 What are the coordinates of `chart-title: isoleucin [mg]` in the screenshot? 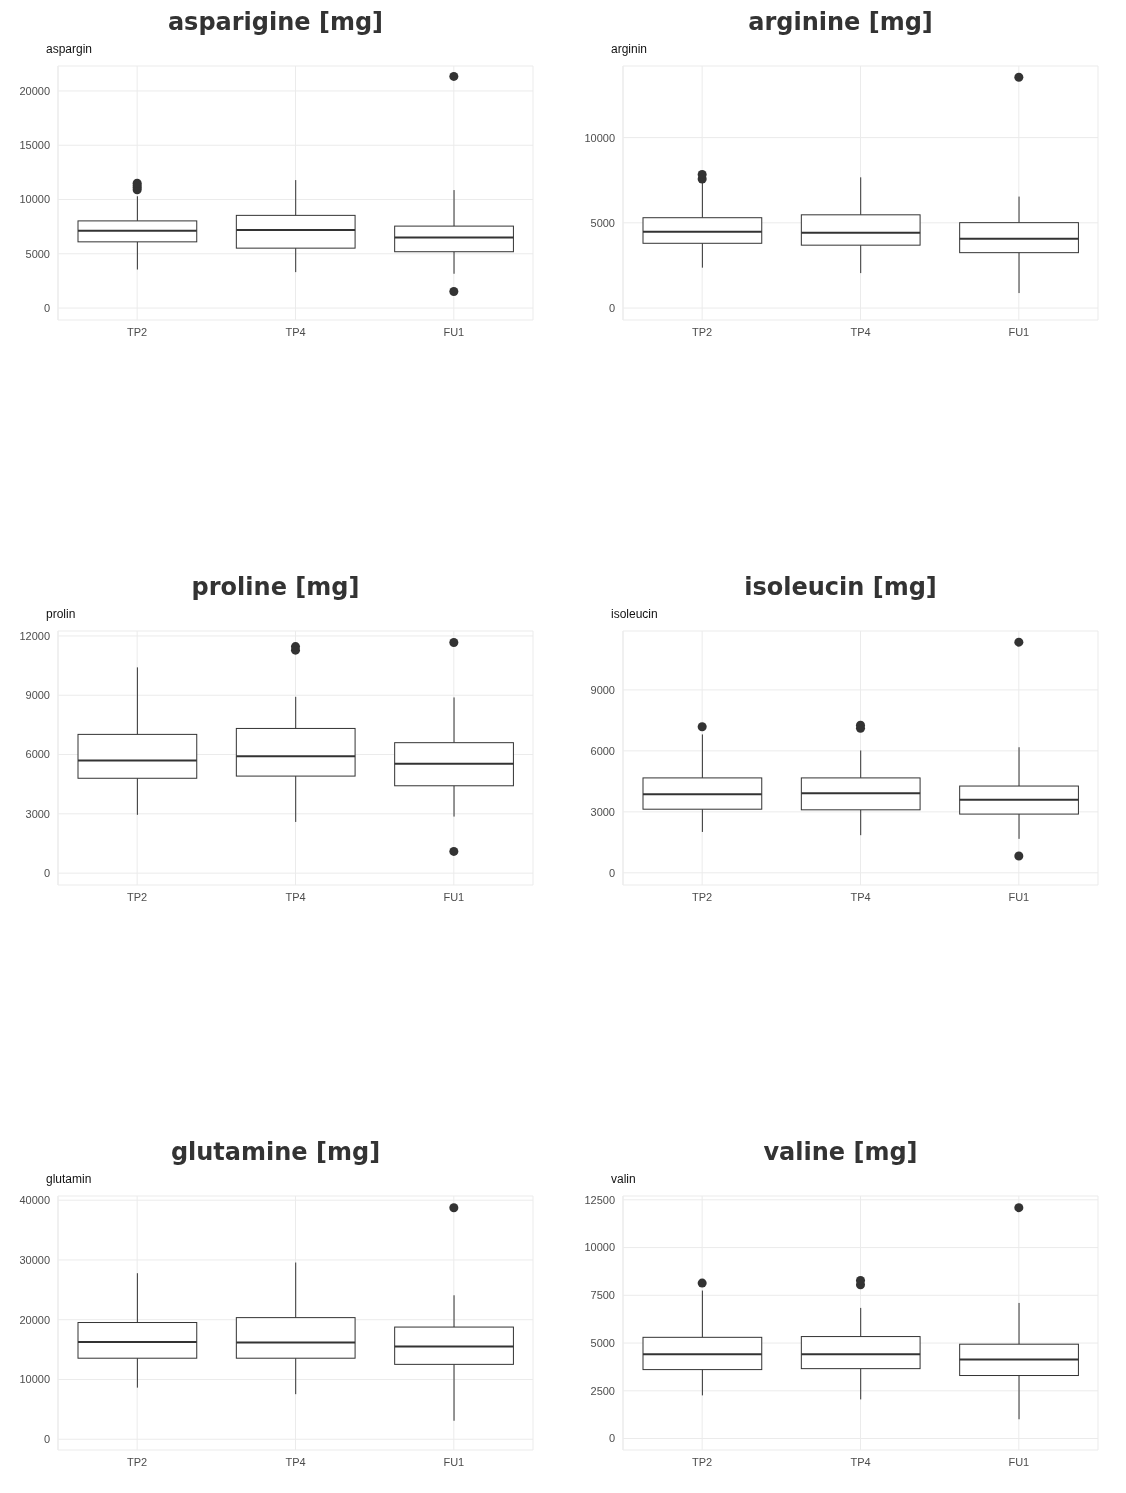 It's located at (840, 588).